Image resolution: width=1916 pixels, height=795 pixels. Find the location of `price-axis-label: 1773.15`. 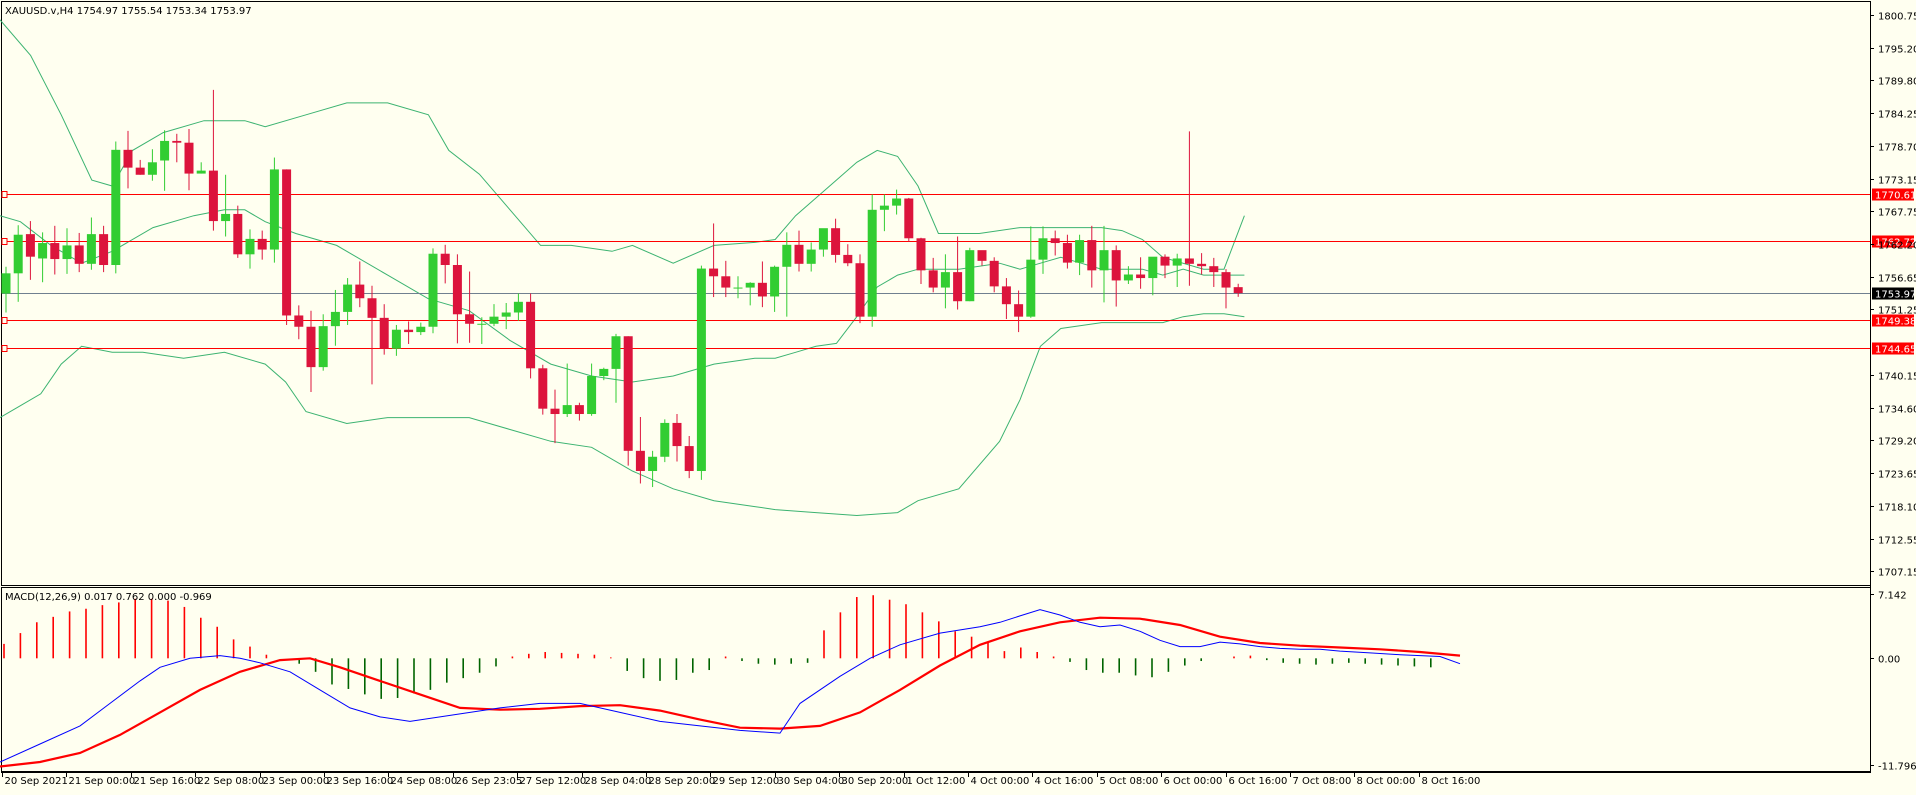

price-axis-label: 1773.15 is located at coordinates (1897, 181).